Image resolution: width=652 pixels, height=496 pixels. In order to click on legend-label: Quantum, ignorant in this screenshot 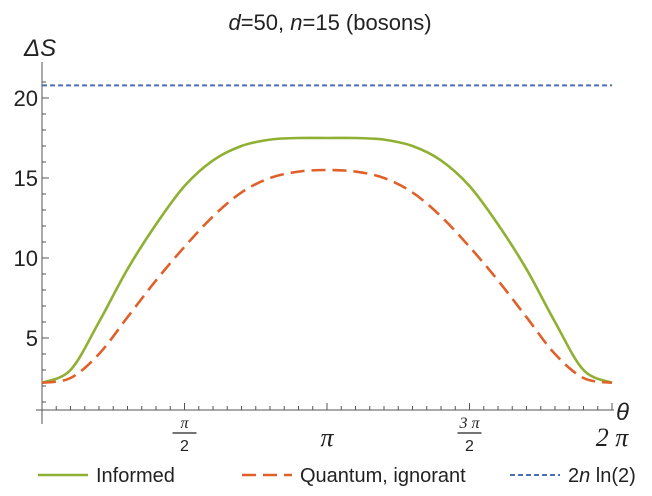, I will do `click(383, 476)`.